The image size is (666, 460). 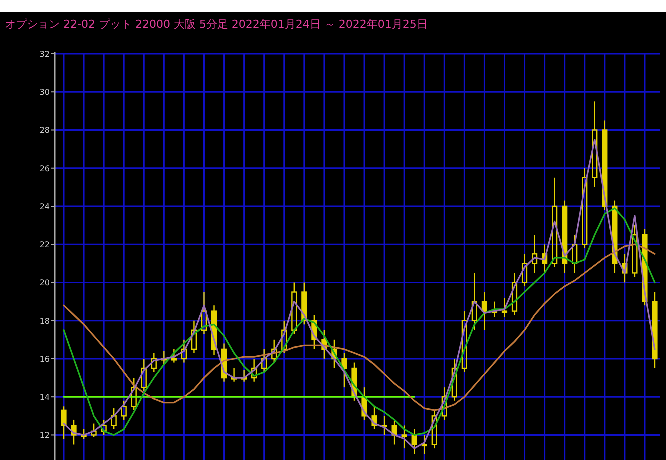 I want to click on y-tick-label: 32, so click(x=45, y=54).